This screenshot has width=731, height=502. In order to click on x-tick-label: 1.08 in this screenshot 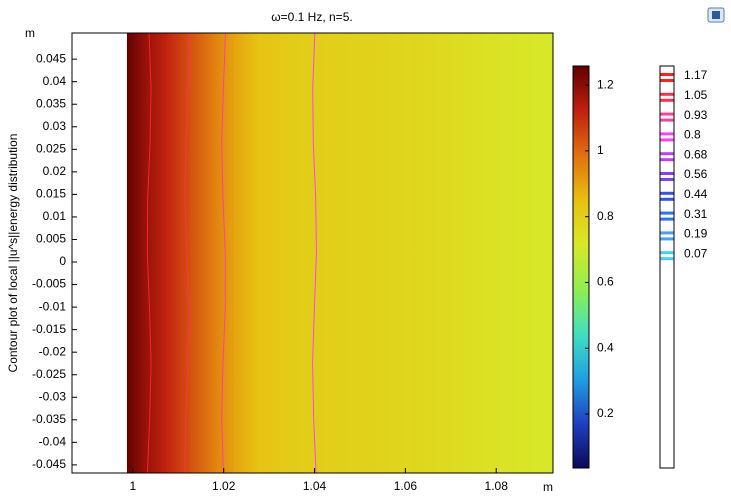, I will do `click(497, 486)`.